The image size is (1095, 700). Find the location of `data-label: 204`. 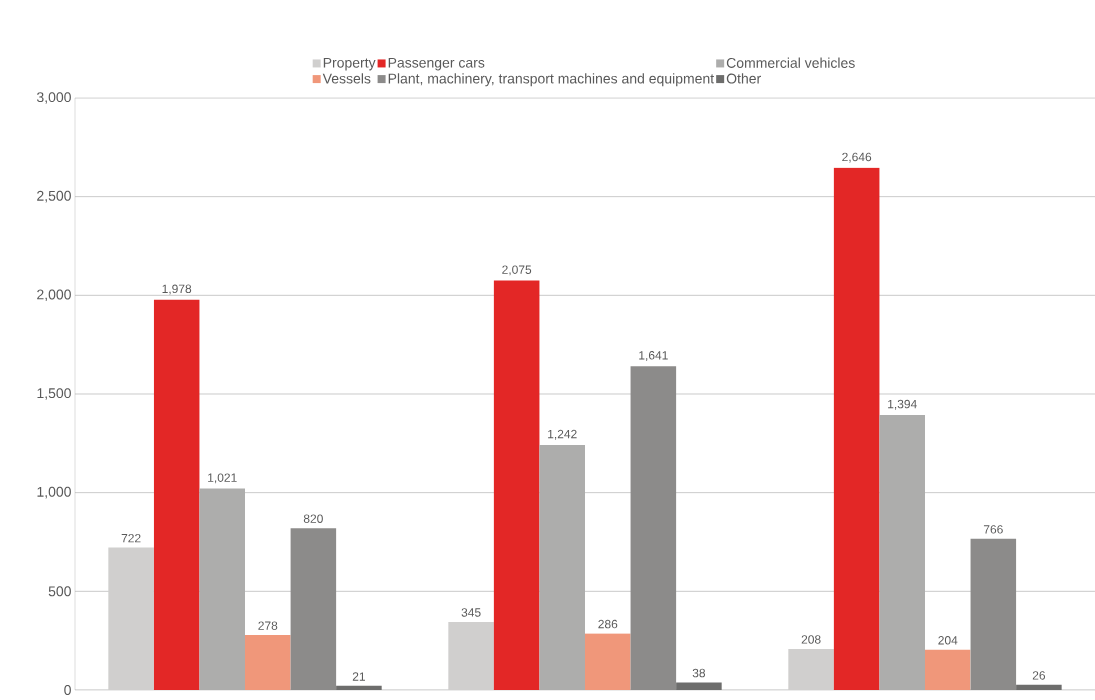

data-label: 204 is located at coordinates (948, 640).